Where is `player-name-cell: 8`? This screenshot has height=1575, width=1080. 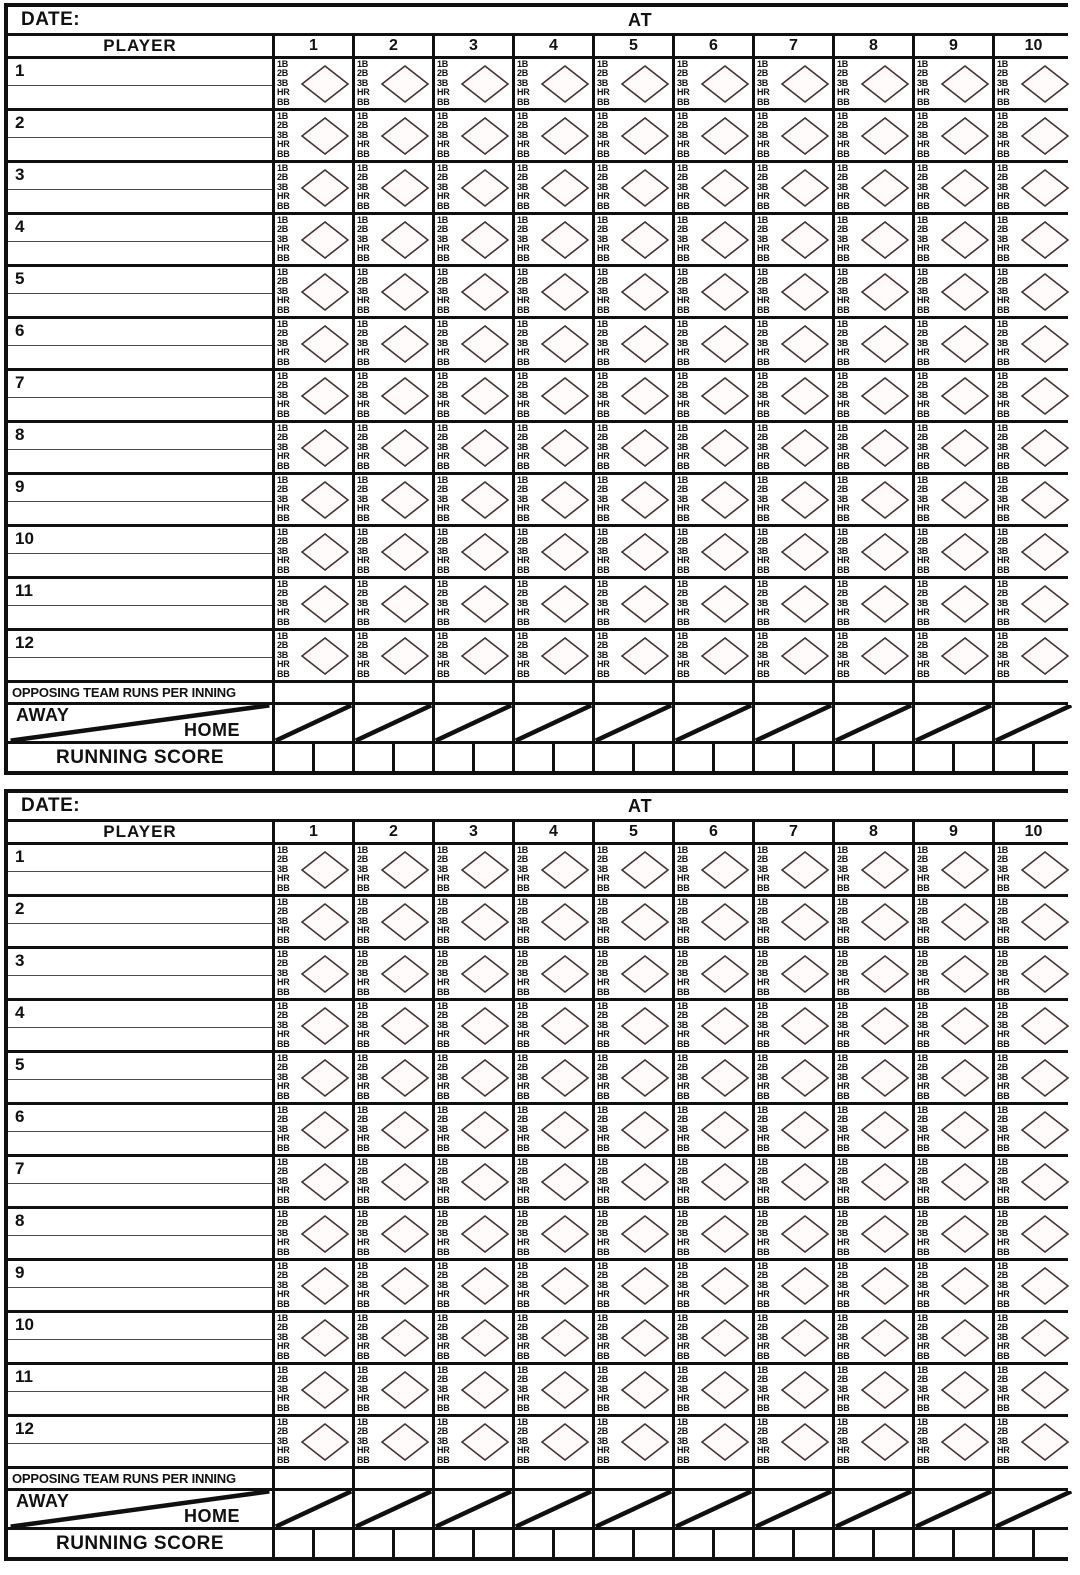 player-name-cell: 8 is located at coordinates (140, 447).